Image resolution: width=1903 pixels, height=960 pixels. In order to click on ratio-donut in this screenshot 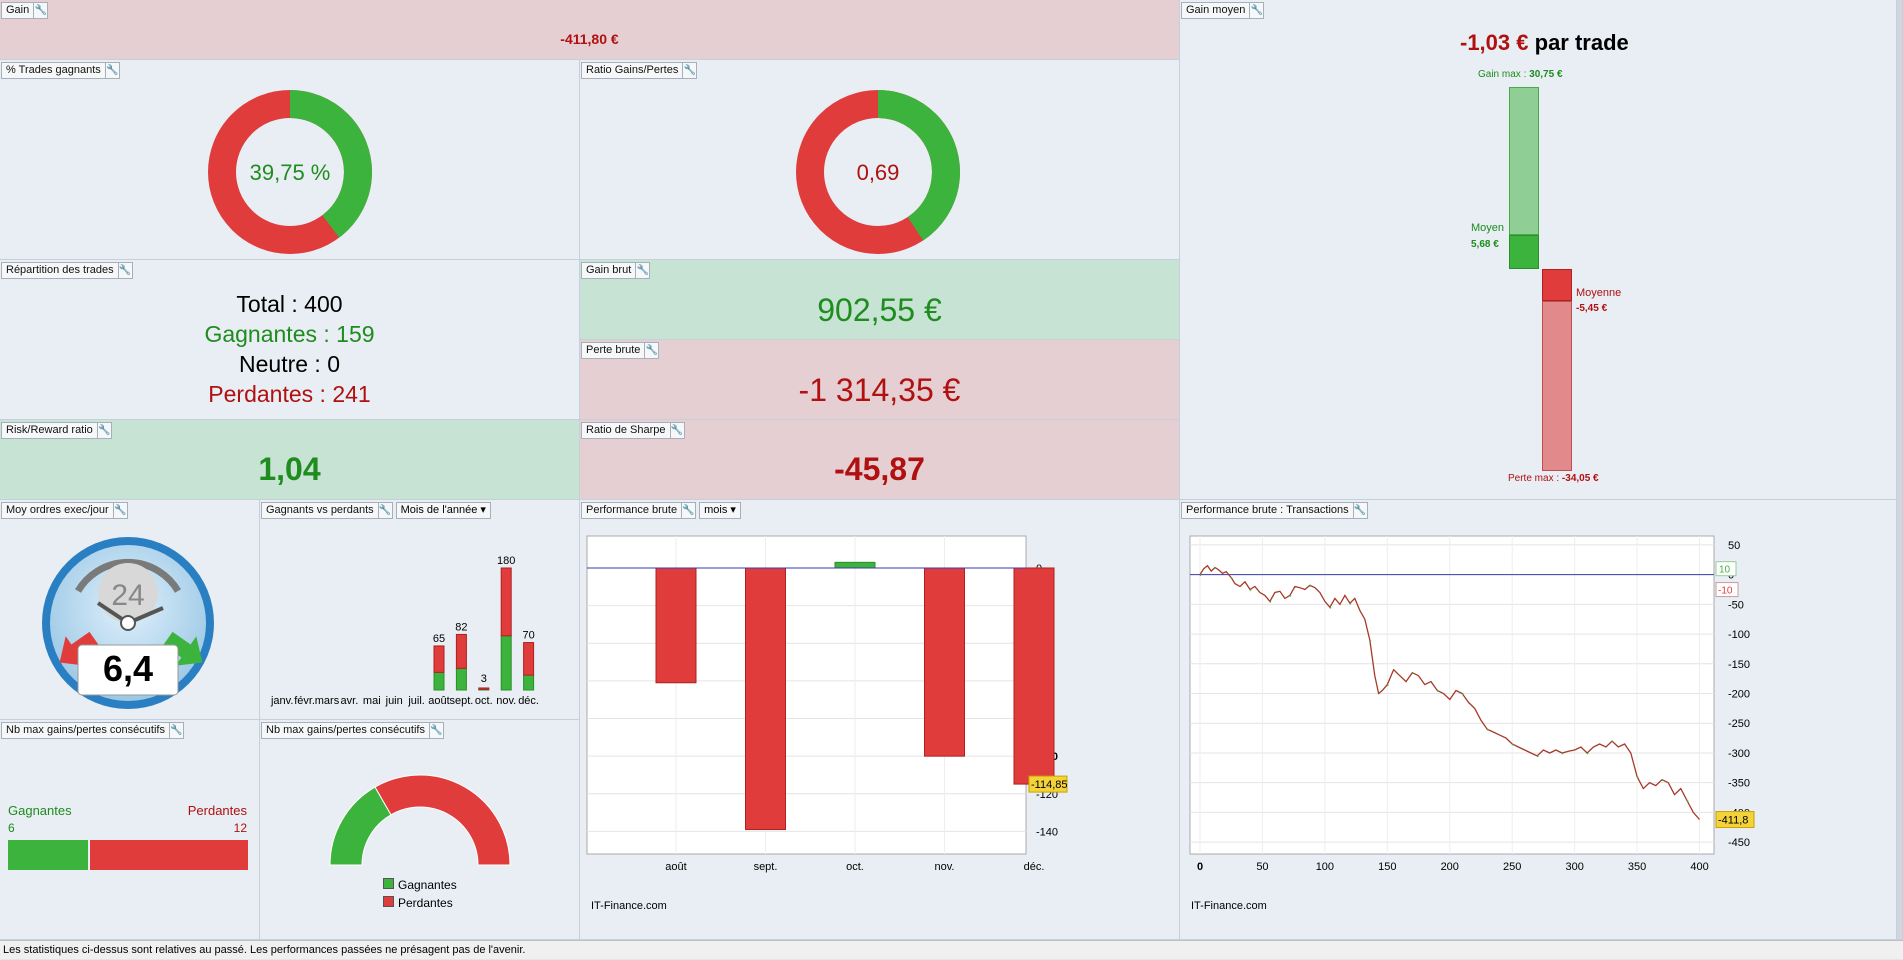, I will do `click(878, 172)`.